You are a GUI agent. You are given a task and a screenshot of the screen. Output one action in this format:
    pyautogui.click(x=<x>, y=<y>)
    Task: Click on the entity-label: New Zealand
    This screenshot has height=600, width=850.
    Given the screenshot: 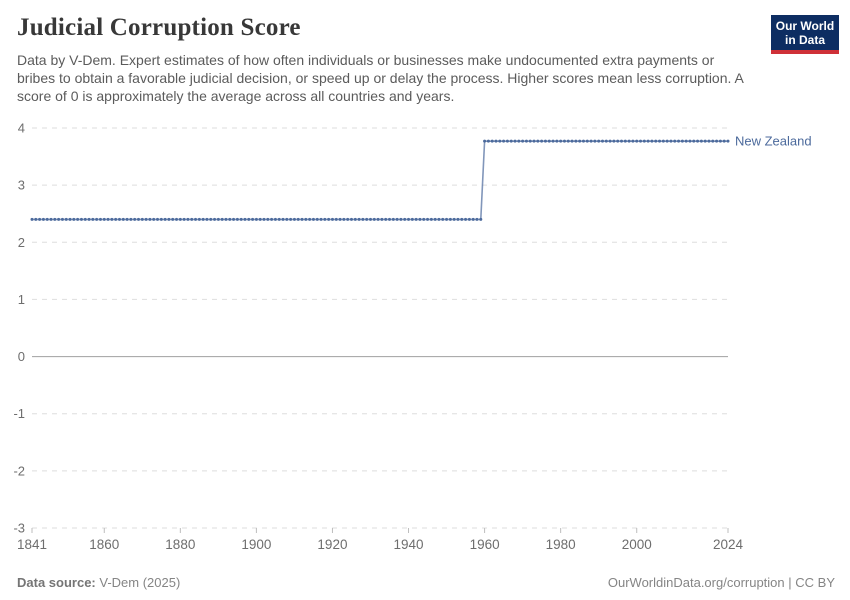 What is the action you would take?
    pyautogui.click(x=773, y=141)
    